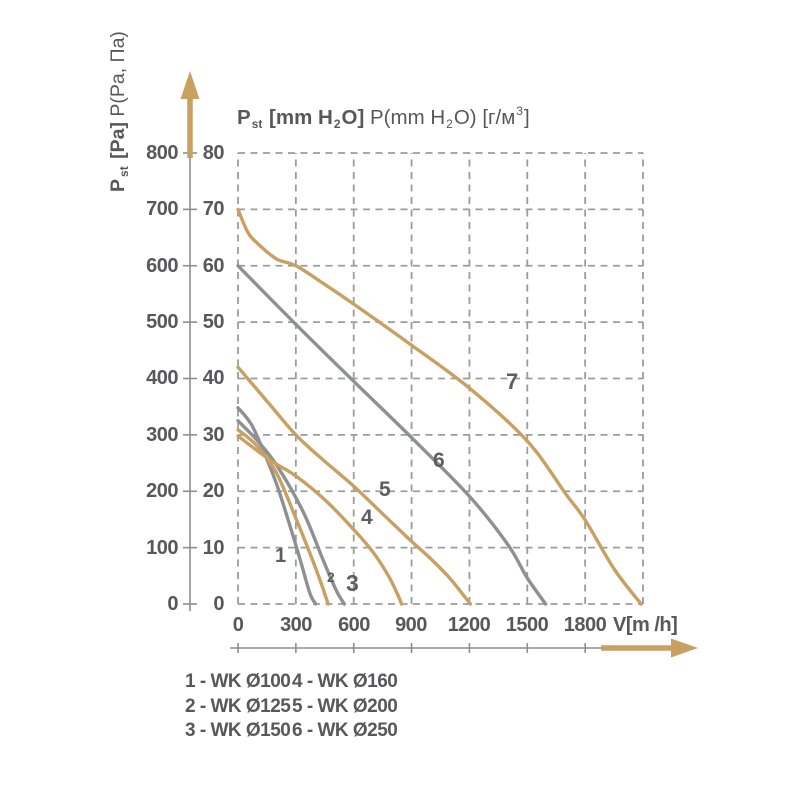  I want to click on legend-item: 4 - WK Ø160, so click(345, 681).